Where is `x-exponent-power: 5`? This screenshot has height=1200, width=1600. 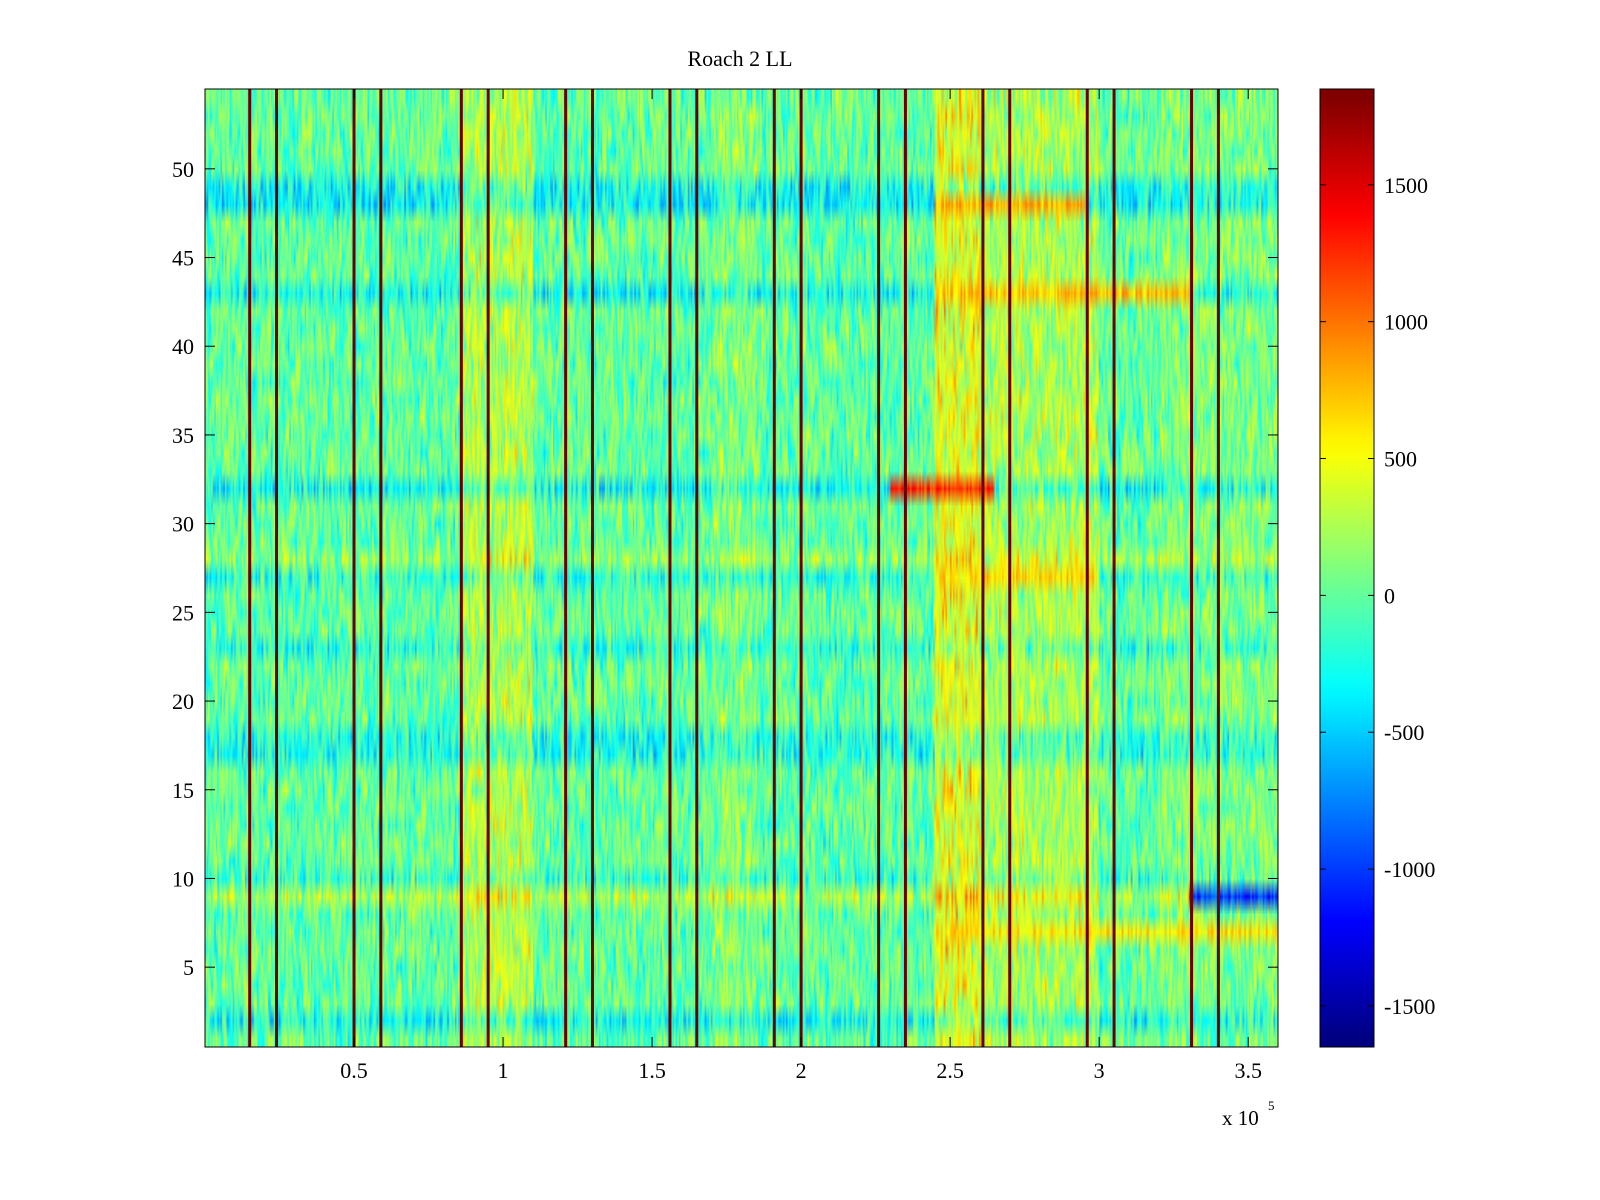
x-exponent-power: 5 is located at coordinates (1271, 1105).